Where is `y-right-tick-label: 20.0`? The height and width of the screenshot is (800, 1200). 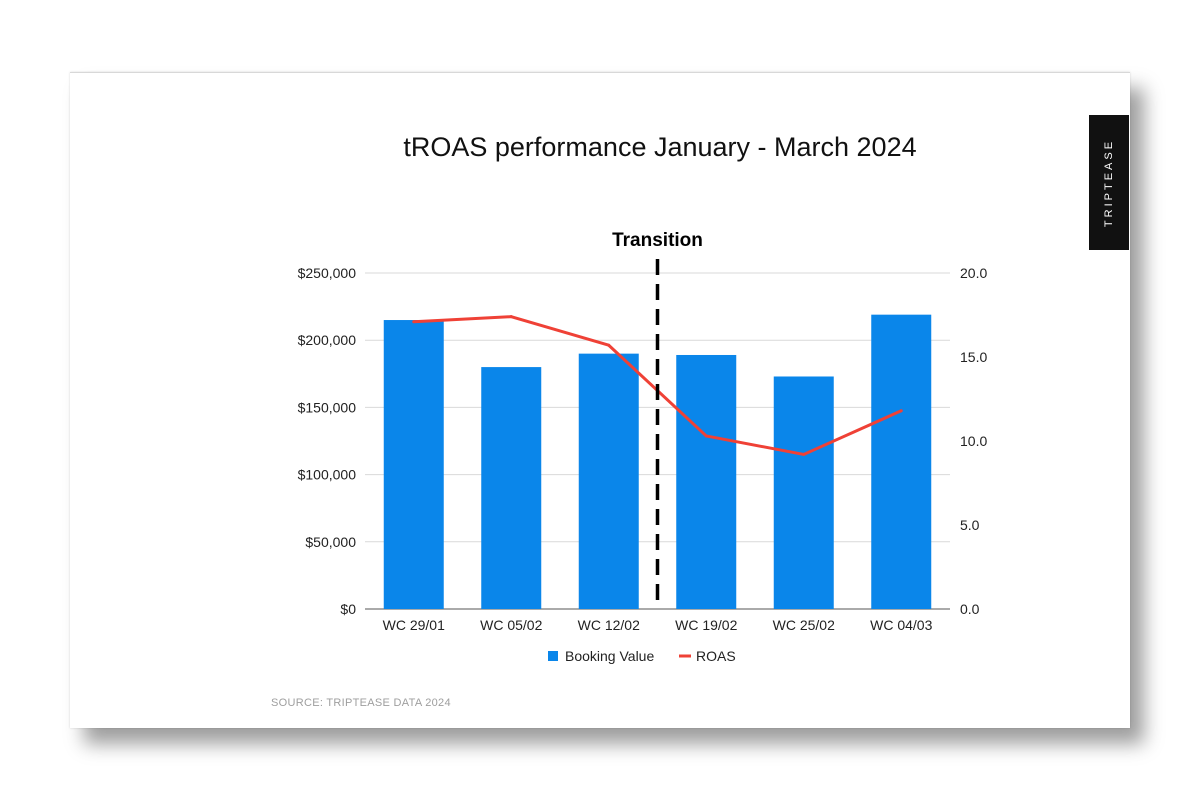
y-right-tick-label: 20.0 is located at coordinates (973, 273).